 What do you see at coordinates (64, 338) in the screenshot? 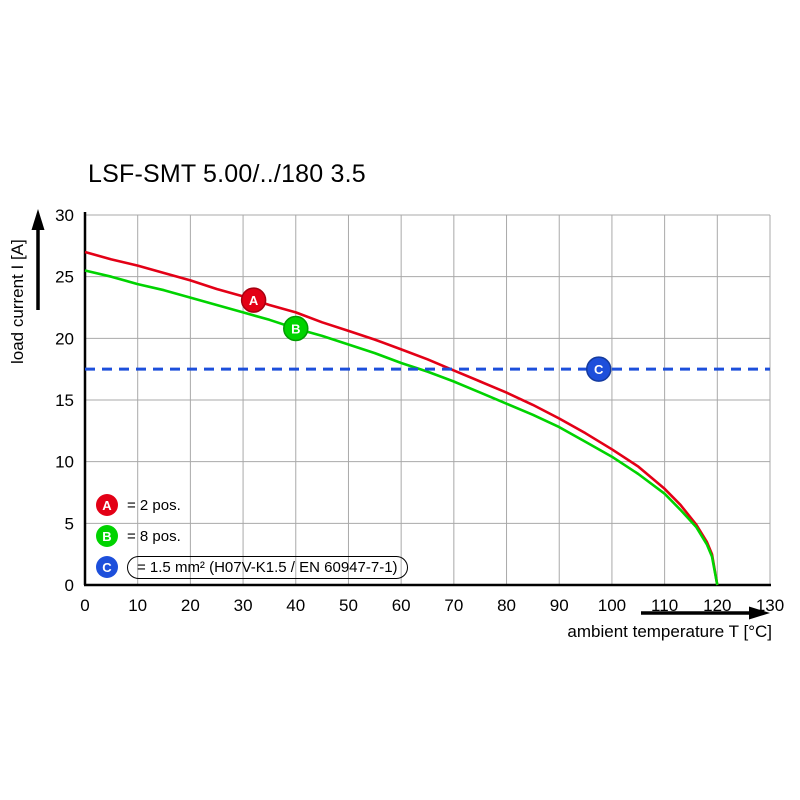
I see `y-tick-label: 20` at bounding box center [64, 338].